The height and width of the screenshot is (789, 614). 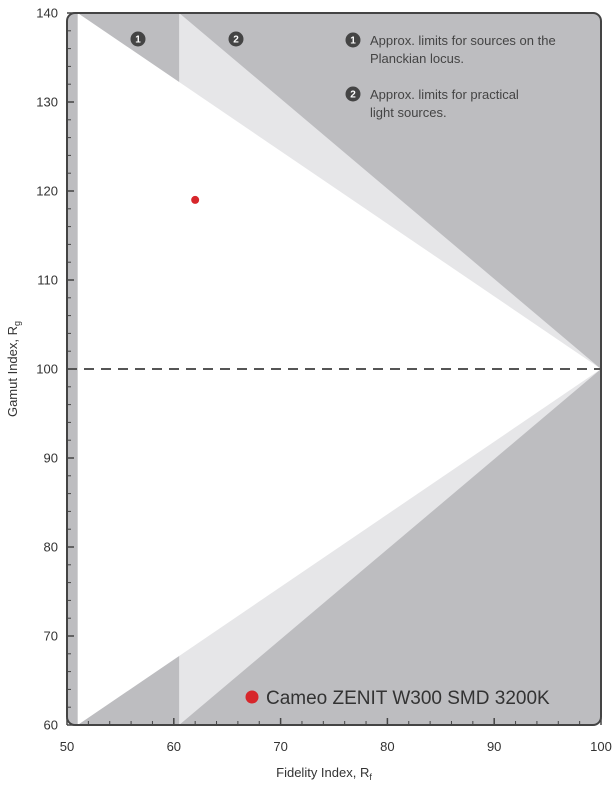 I want to click on x-axis-title: Fidelity Index, Rf, so click(x=324, y=773).